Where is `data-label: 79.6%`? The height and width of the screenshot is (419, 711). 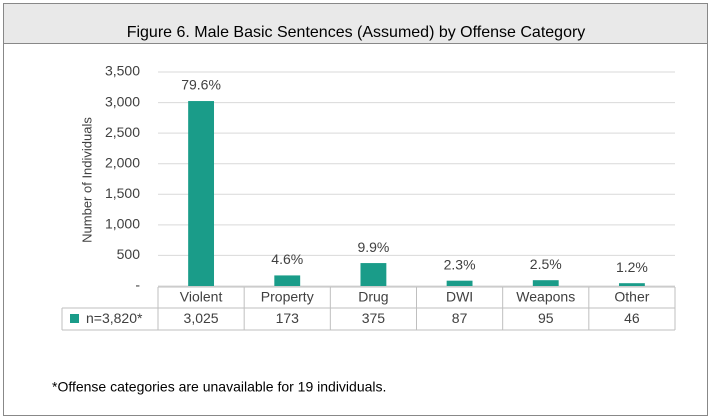 data-label: 79.6% is located at coordinates (201, 85).